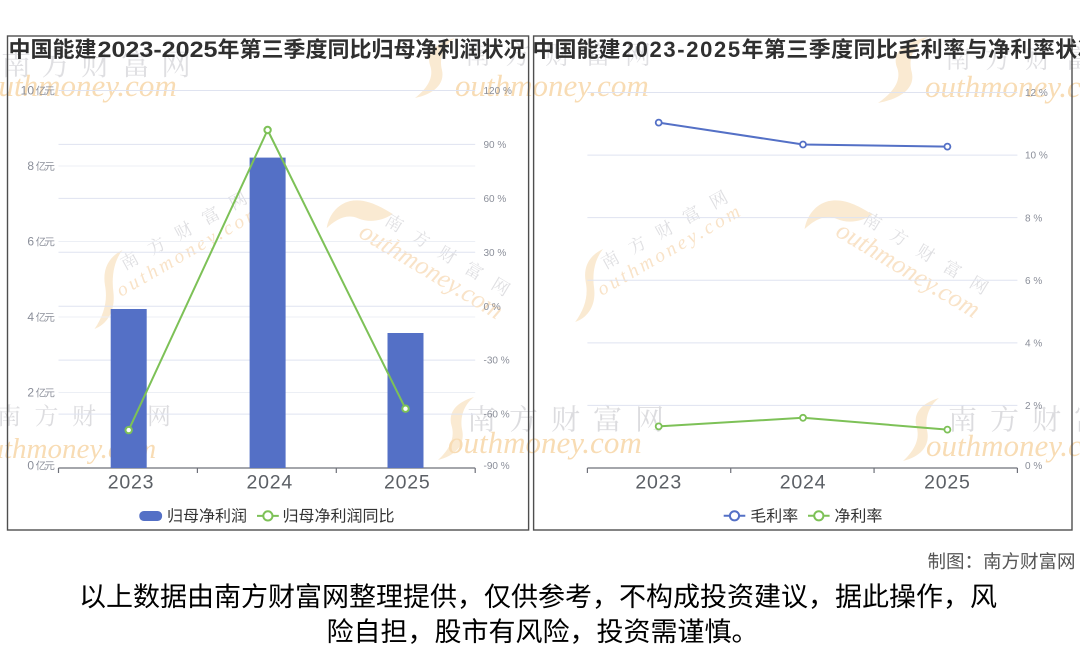 This screenshot has width=1080, height=646. I want to click on svg-text: 2, so click(30, 393).